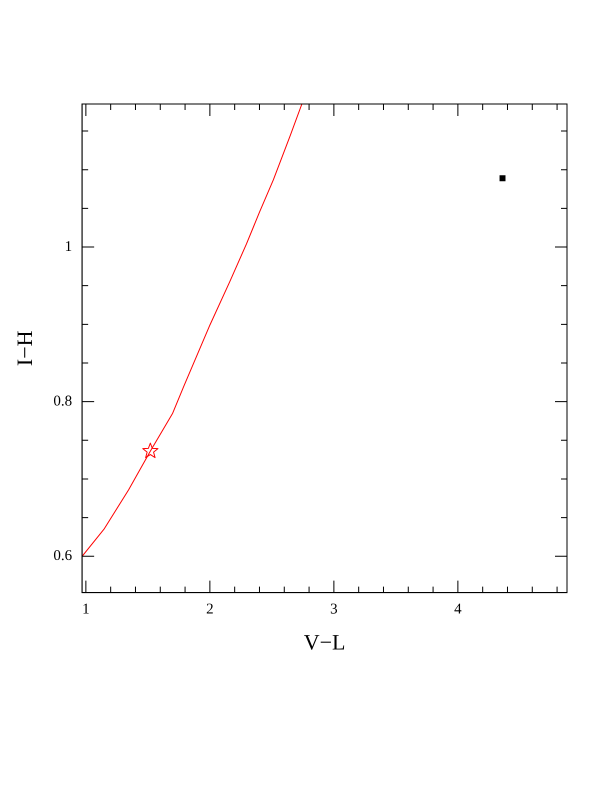 The width and height of the screenshot is (612, 792). What do you see at coordinates (458, 610) in the screenshot?
I see `x-tick-label: 4` at bounding box center [458, 610].